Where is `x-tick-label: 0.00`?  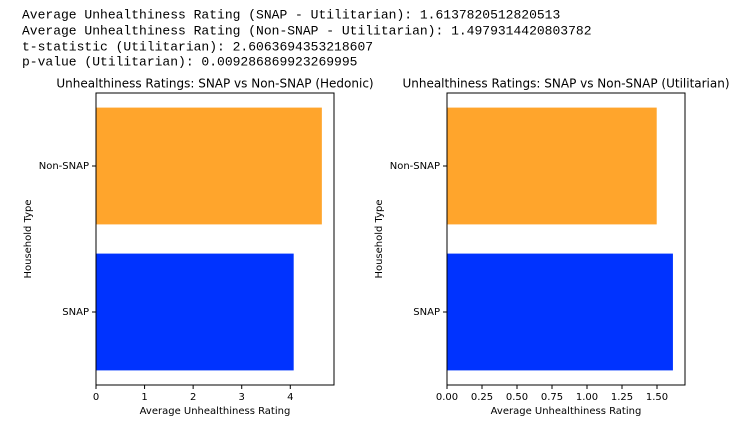
x-tick-label: 0.00 is located at coordinates (447, 397).